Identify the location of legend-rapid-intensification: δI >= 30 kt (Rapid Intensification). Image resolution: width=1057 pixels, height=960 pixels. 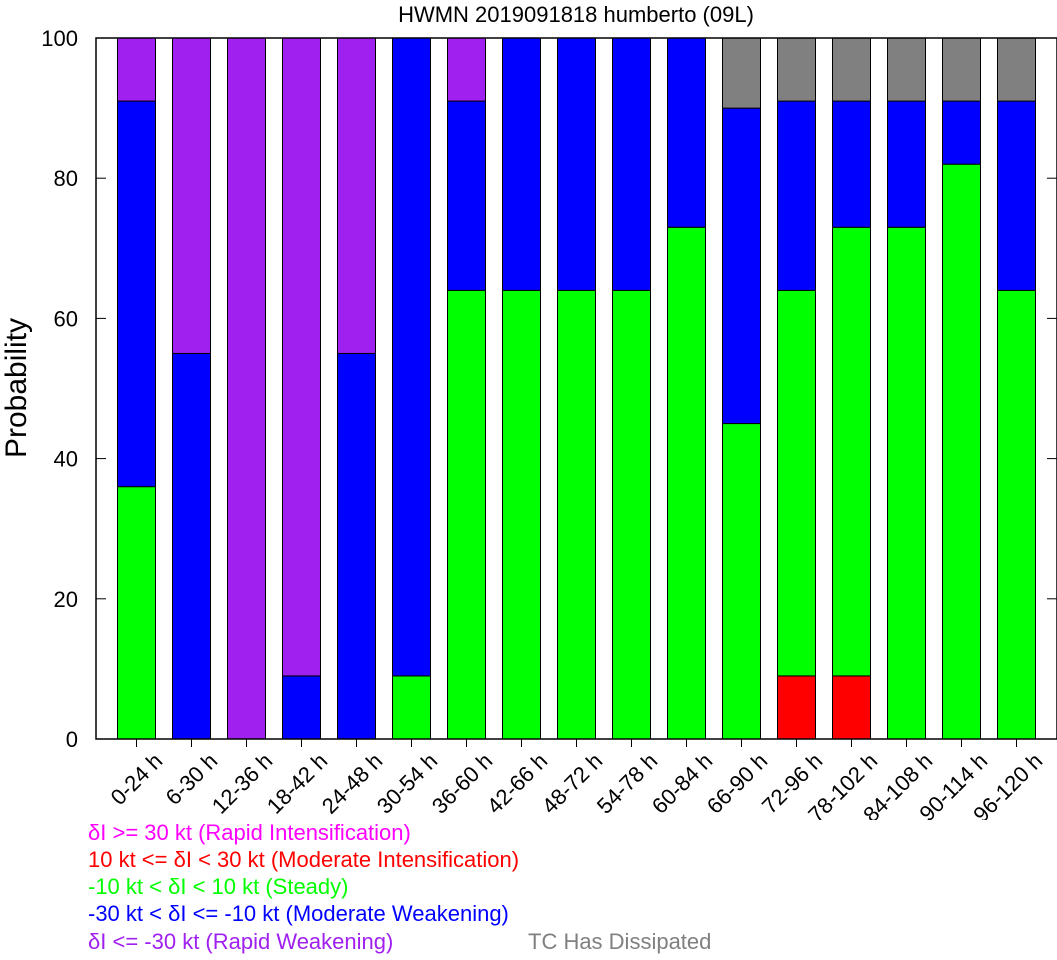
(249, 832).